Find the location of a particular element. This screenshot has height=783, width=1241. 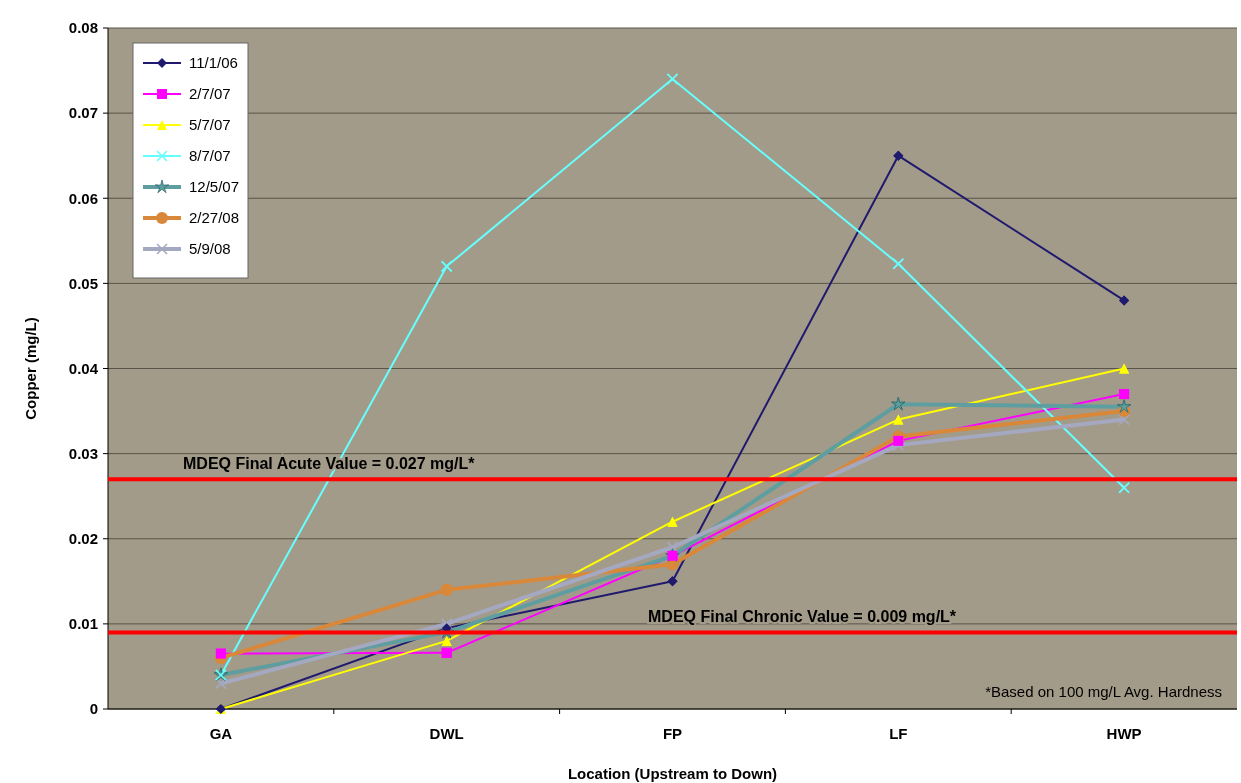

ref-line-label: MDEQ Final Chronic Value = 0.009 mg/L* is located at coordinates (802, 617).